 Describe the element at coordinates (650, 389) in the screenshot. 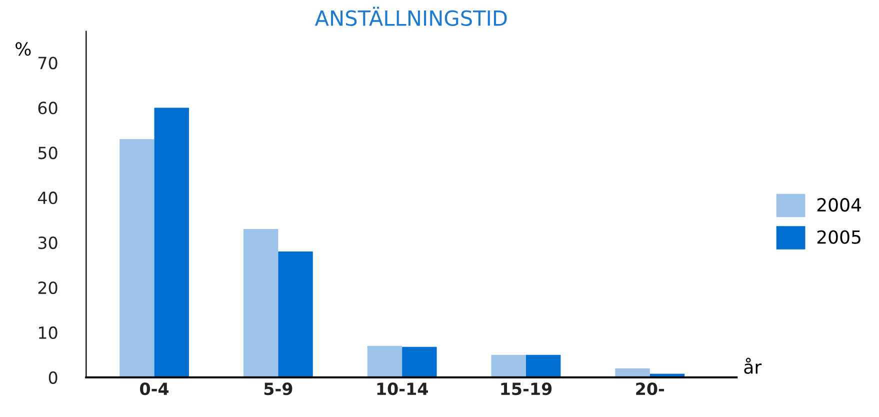

I see `x-tick-label: 20-` at that location.